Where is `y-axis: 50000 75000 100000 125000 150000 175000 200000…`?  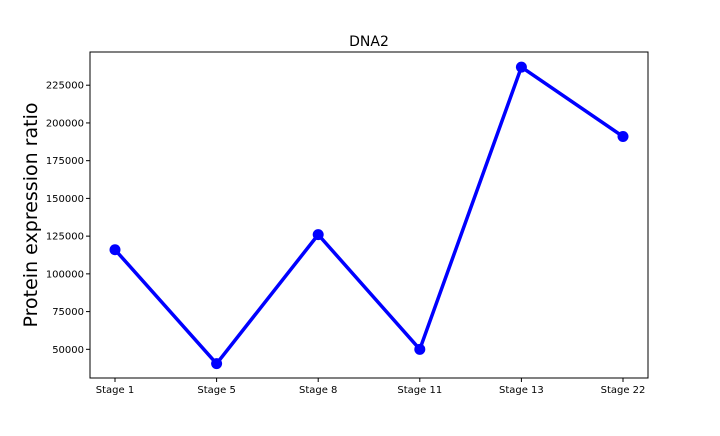 y-axis: 50000 75000 100000 125000 150000 175000 200000… is located at coordinates (68, 218).